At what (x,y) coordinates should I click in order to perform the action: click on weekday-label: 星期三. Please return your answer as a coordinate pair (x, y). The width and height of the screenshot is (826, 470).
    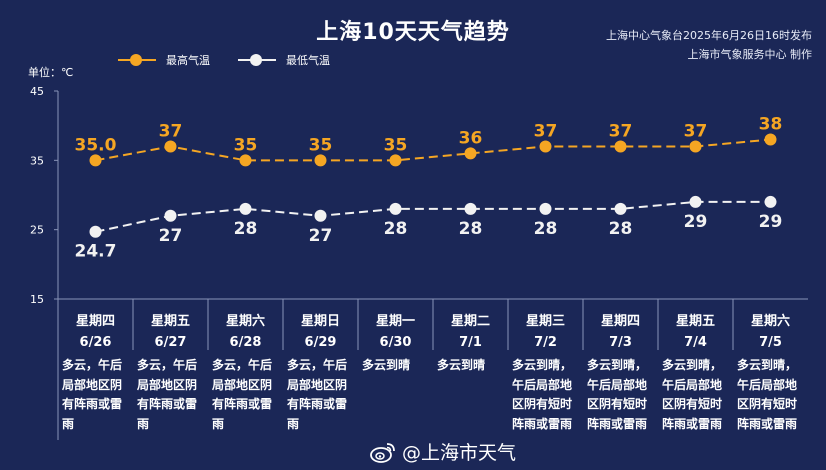
    Looking at the image, I should click on (545, 321).